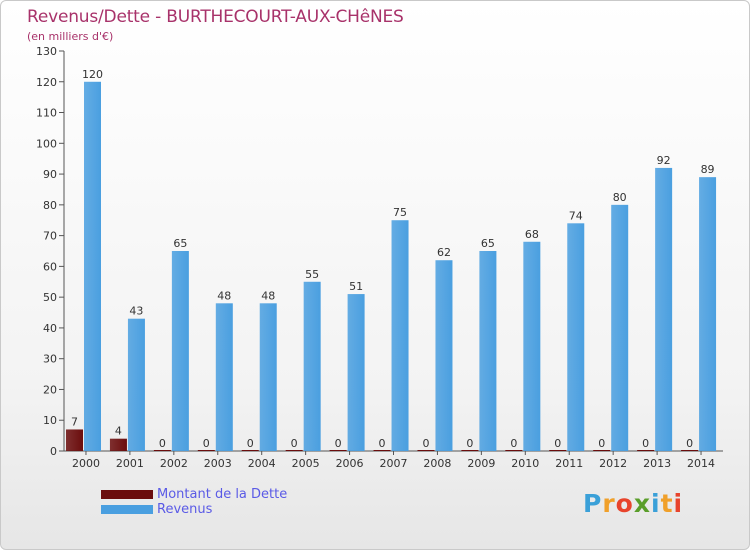 The image size is (750, 550). Describe the element at coordinates (70, 36) in the screenshot. I see `chart-subtitle: (en milliers d'€)` at that location.